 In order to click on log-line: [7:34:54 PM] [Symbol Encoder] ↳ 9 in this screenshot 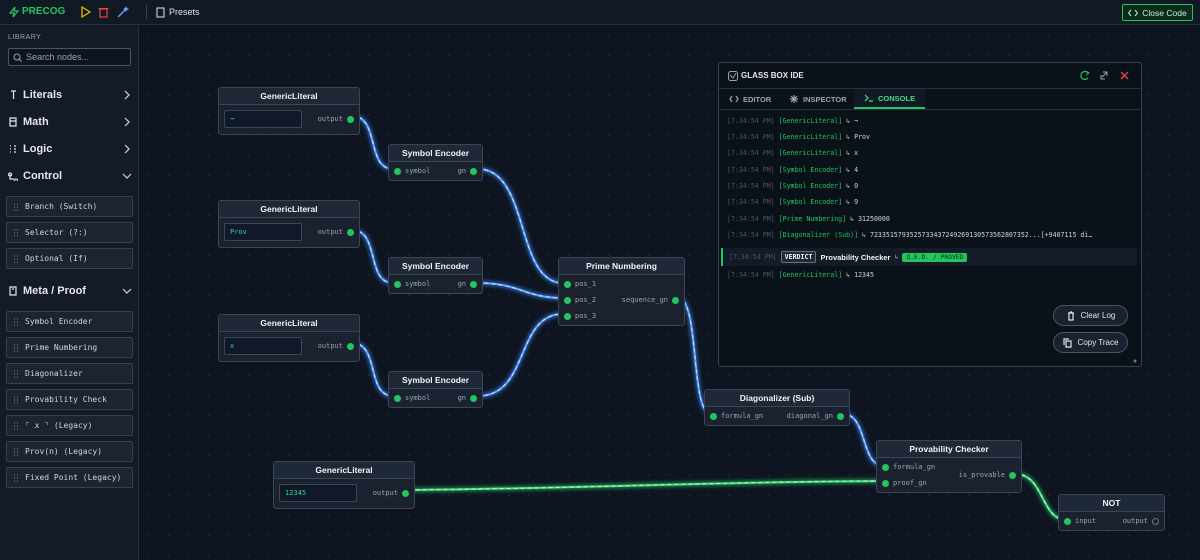, I will do `click(792, 202)`.